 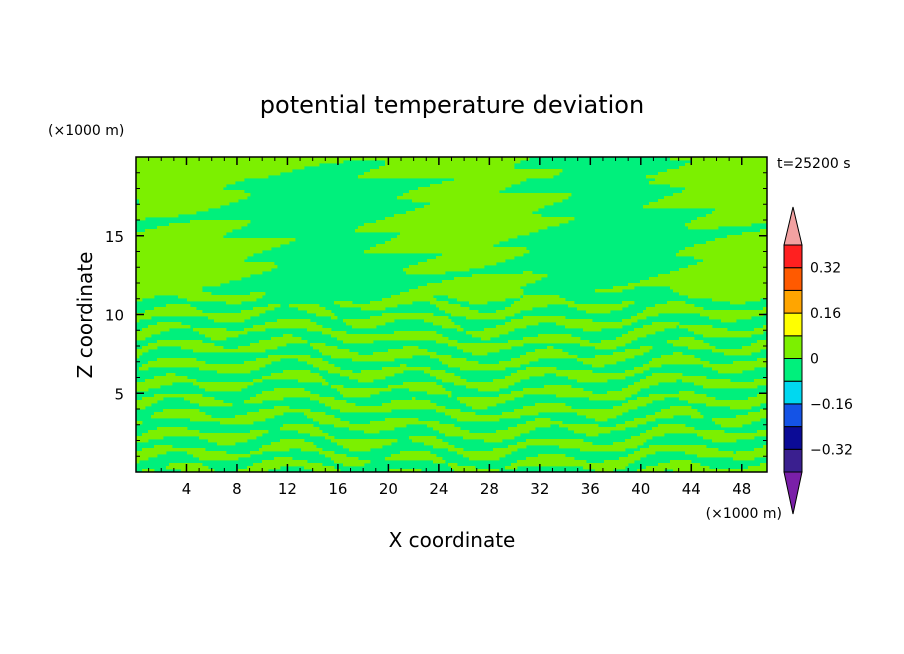 What do you see at coordinates (793, 493) in the screenshot?
I see `colorbar-under-triangle` at bounding box center [793, 493].